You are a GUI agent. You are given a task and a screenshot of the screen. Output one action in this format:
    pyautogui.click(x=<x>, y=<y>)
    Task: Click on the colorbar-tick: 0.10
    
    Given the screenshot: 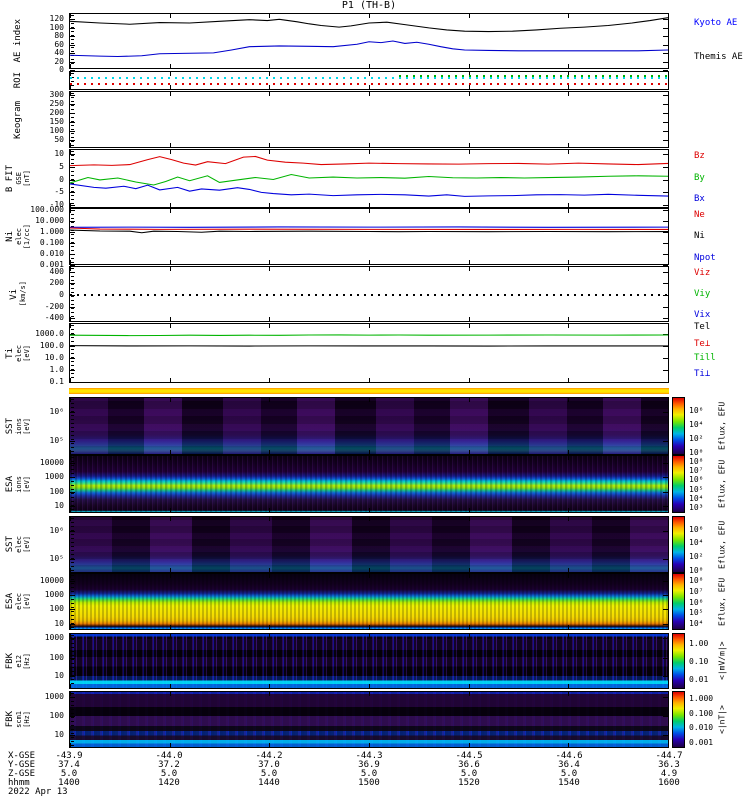 What is the action you would take?
    pyautogui.click(x=699, y=661)
    